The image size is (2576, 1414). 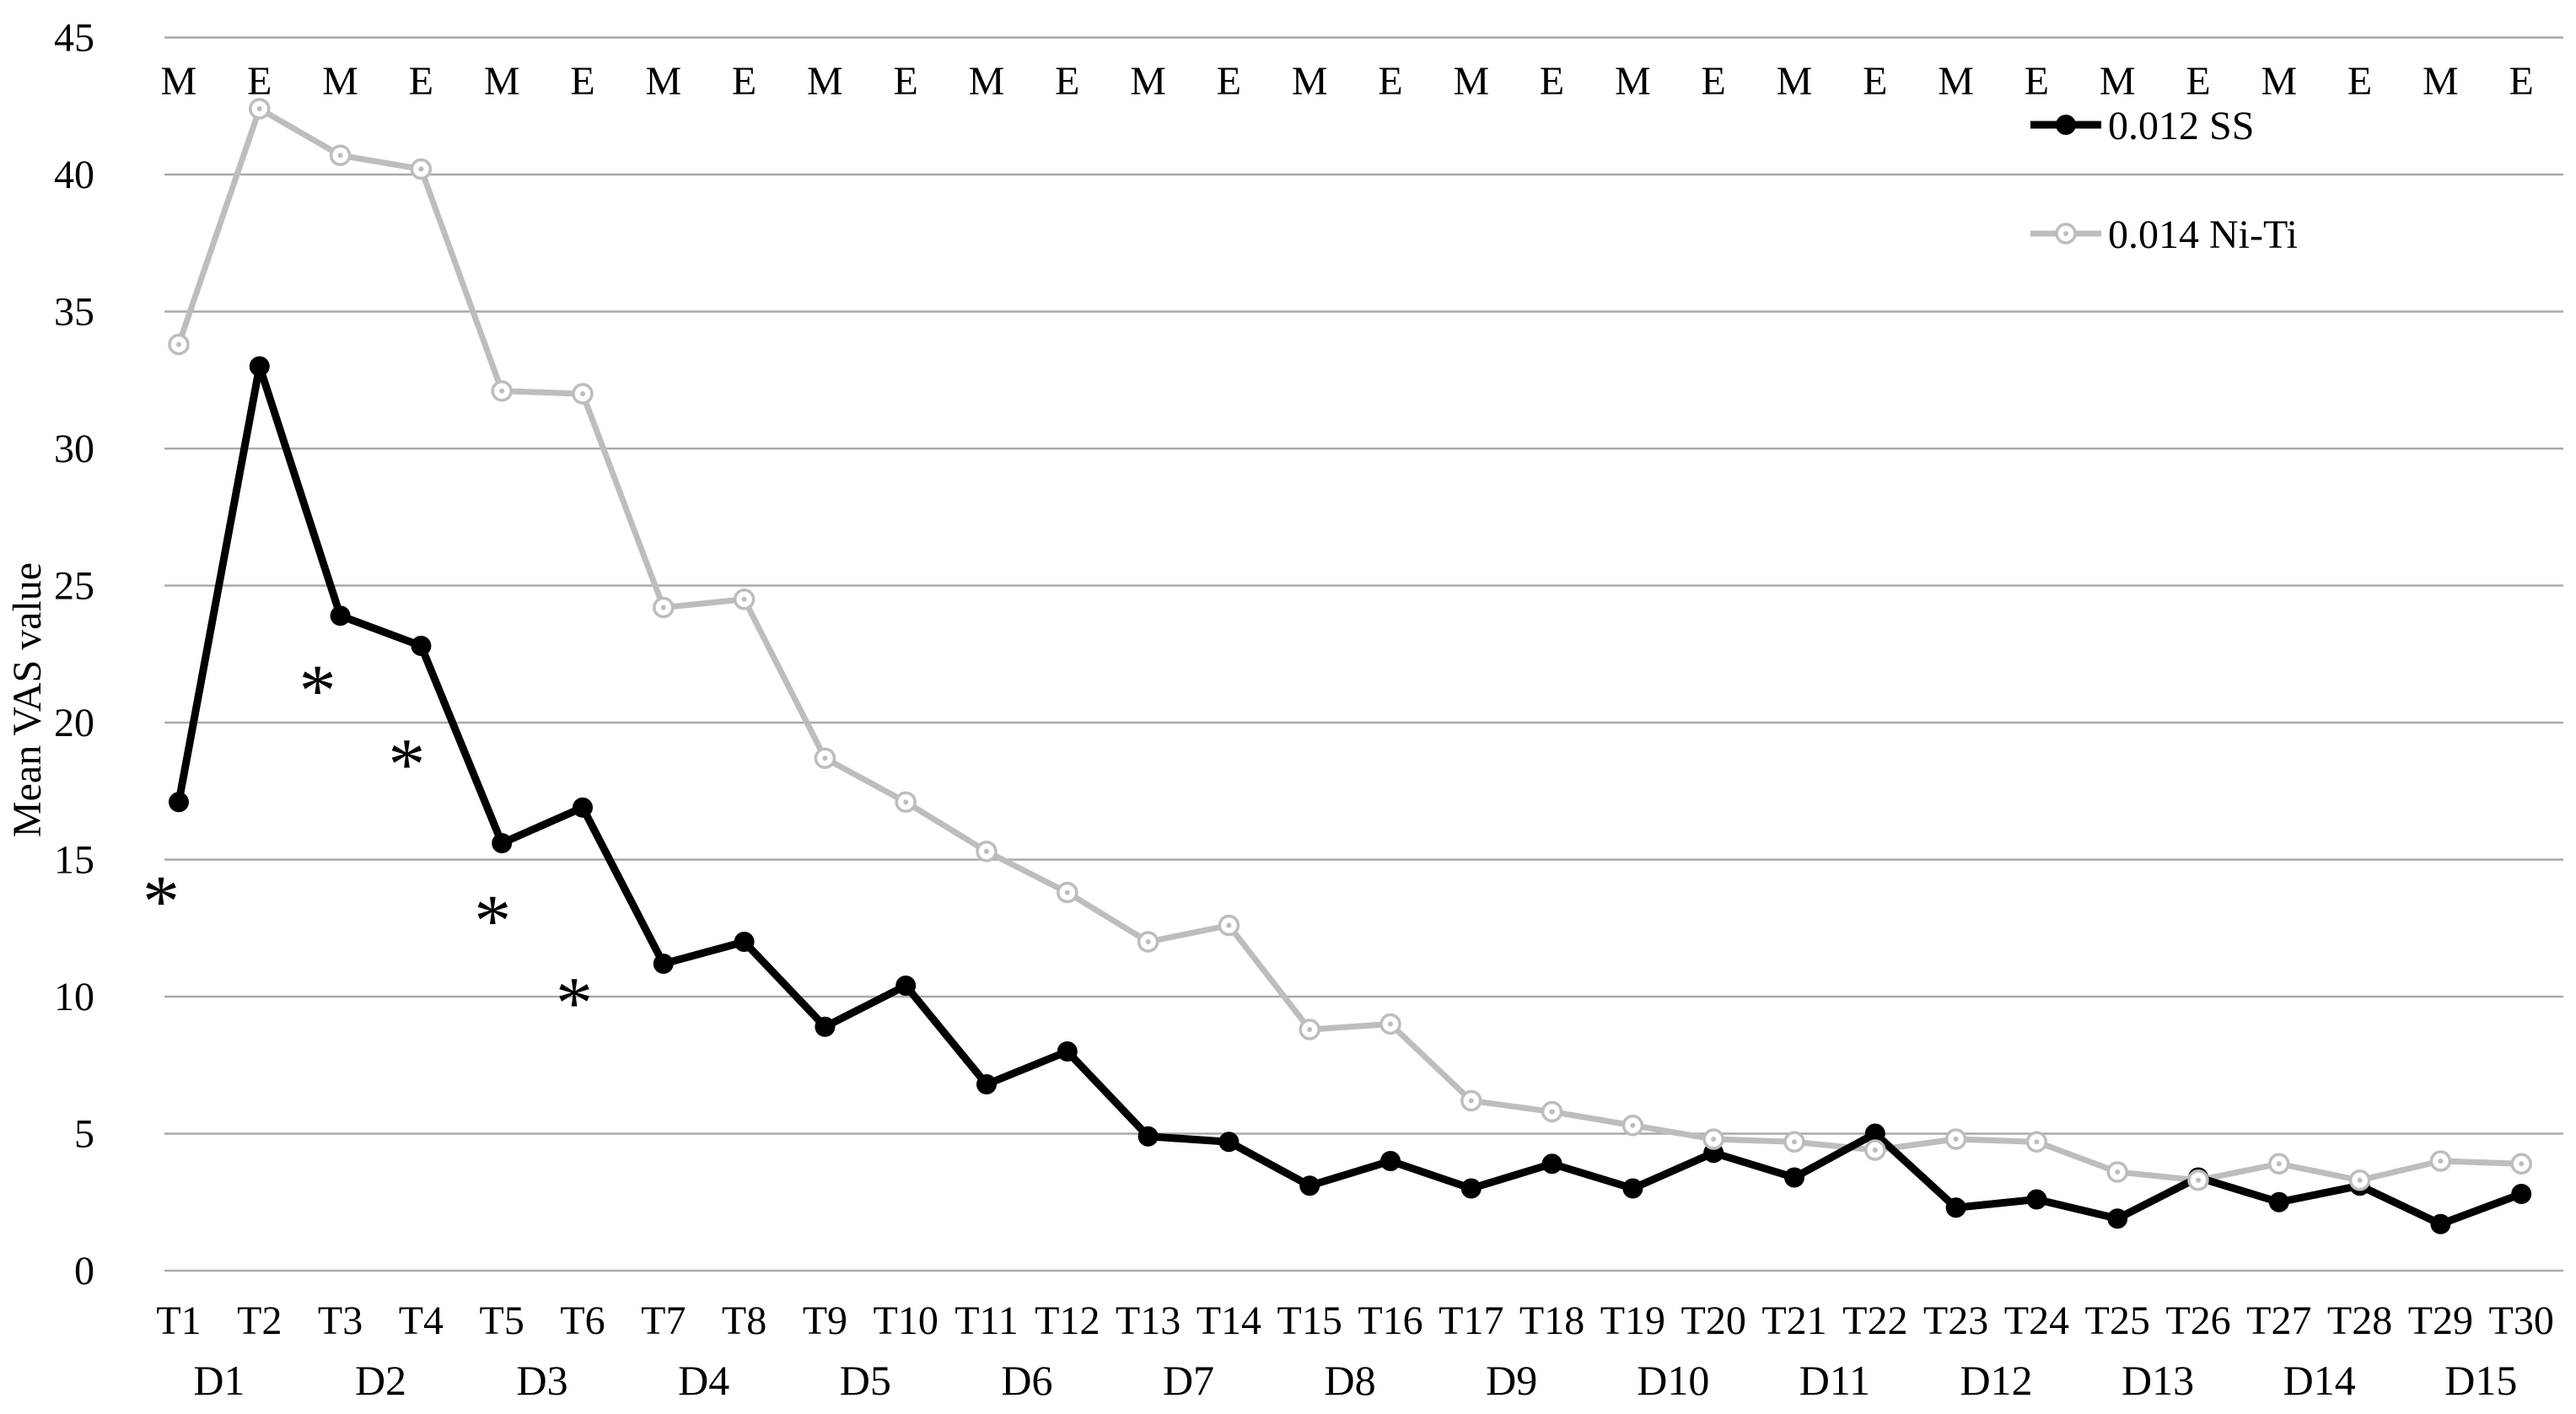 I want to click on legend-marker-dot, so click(x=2065, y=233).